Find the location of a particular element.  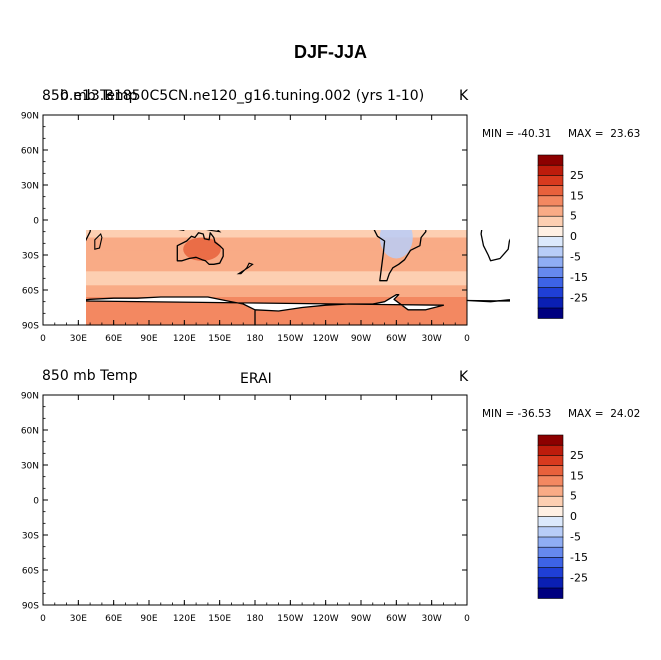

panel1-colorbar-label: -5 is located at coordinates (575, 257).